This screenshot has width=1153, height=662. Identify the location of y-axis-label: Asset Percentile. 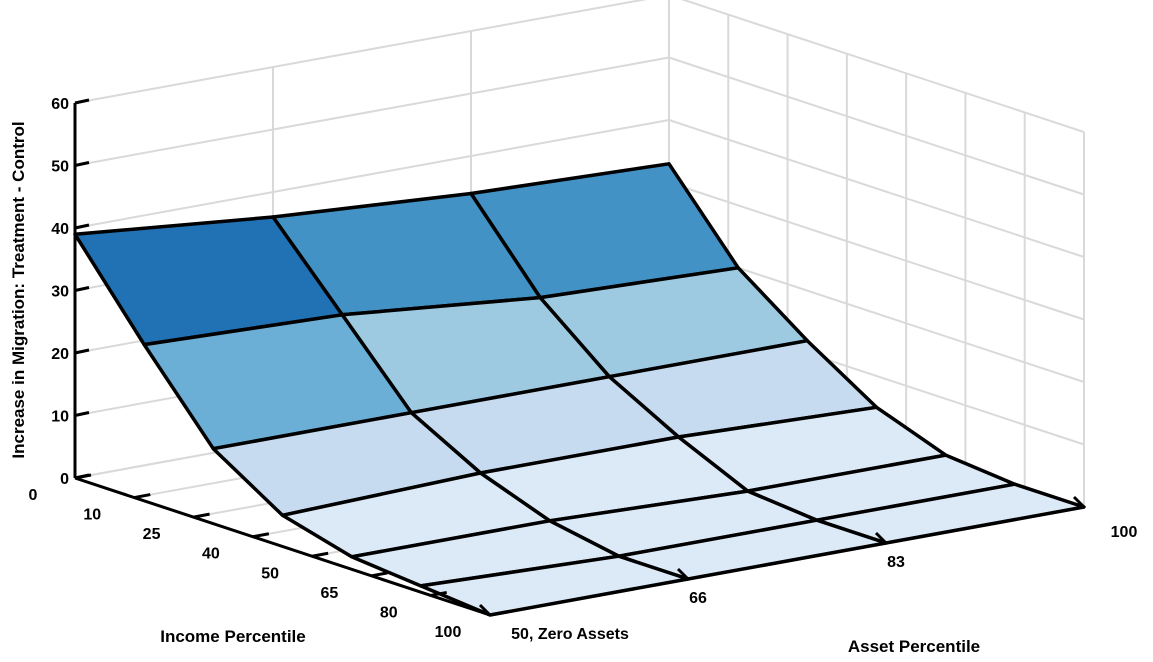
(914, 646).